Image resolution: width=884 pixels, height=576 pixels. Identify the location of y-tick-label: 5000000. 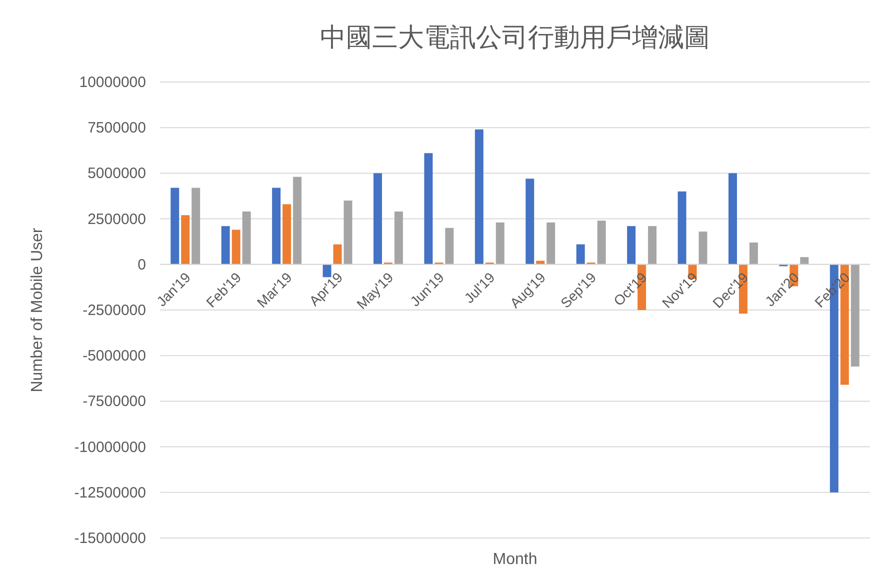
(117, 173).